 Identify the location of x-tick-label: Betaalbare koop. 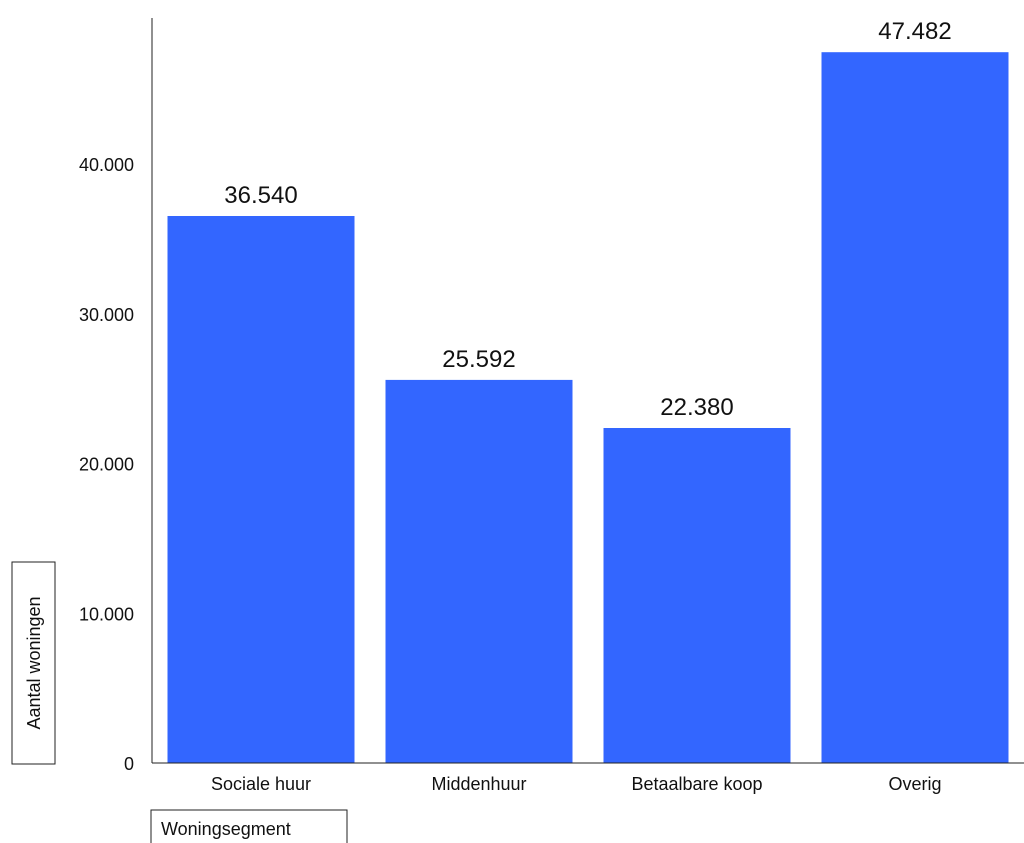
(696, 784).